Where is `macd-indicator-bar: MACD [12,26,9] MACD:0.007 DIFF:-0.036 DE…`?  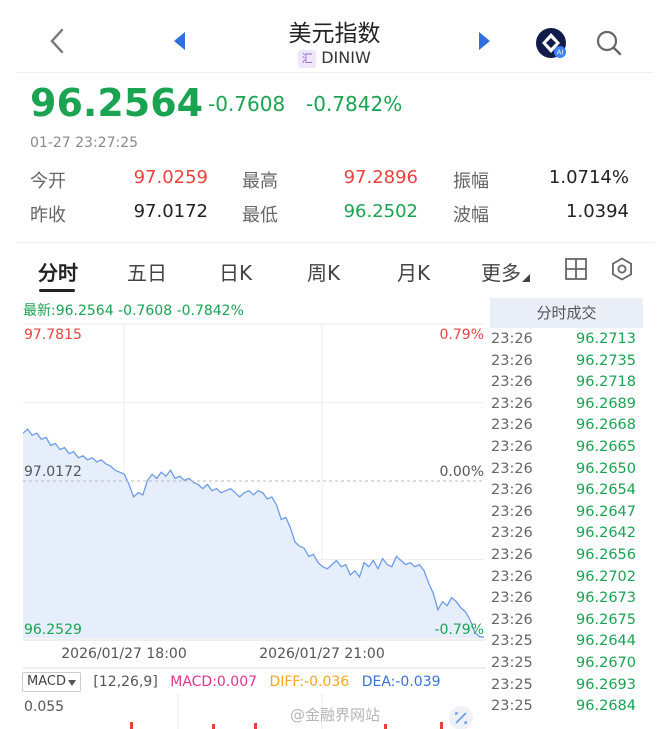 macd-indicator-bar: MACD [12,26,9] MACD:0.007 DIFF:-0.036 DE… is located at coordinates (235, 683).